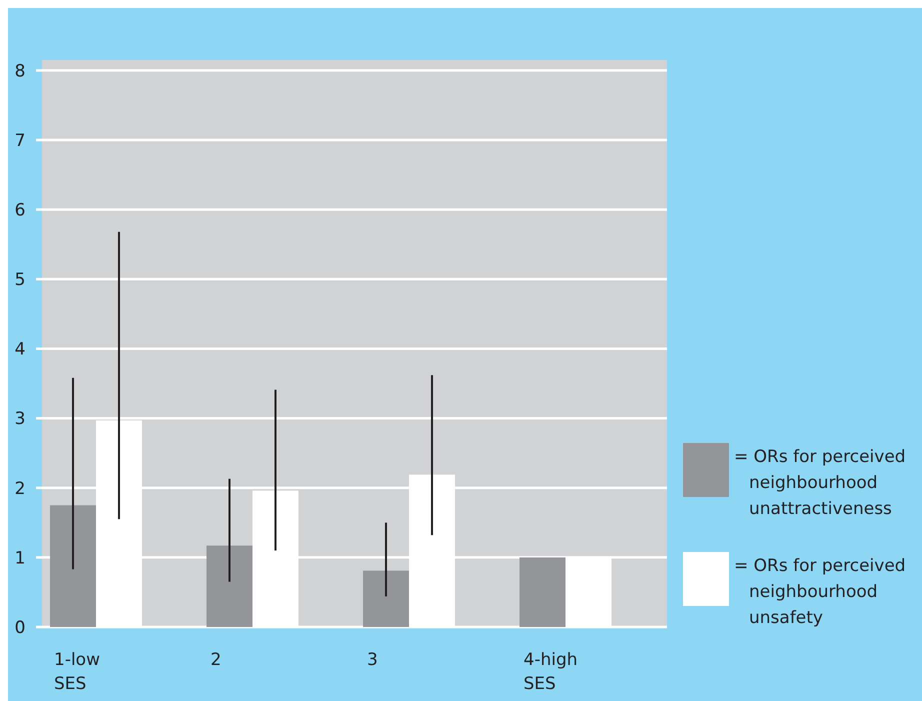 The height and width of the screenshot is (701, 922). Describe the element at coordinates (20, 488) in the screenshot. I see `y-tick-label: 2` at that location.